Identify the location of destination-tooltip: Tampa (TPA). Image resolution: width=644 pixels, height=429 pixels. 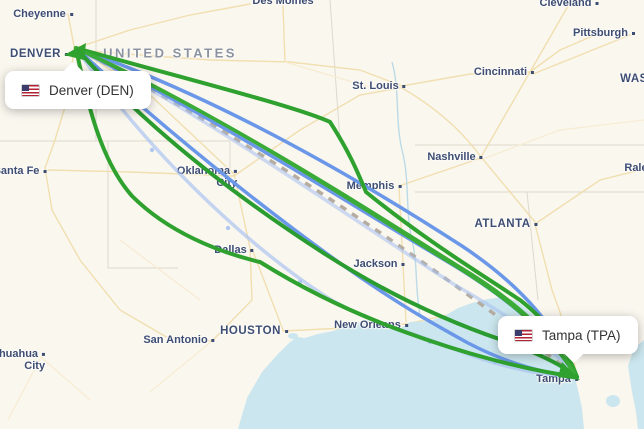
(568, 340).